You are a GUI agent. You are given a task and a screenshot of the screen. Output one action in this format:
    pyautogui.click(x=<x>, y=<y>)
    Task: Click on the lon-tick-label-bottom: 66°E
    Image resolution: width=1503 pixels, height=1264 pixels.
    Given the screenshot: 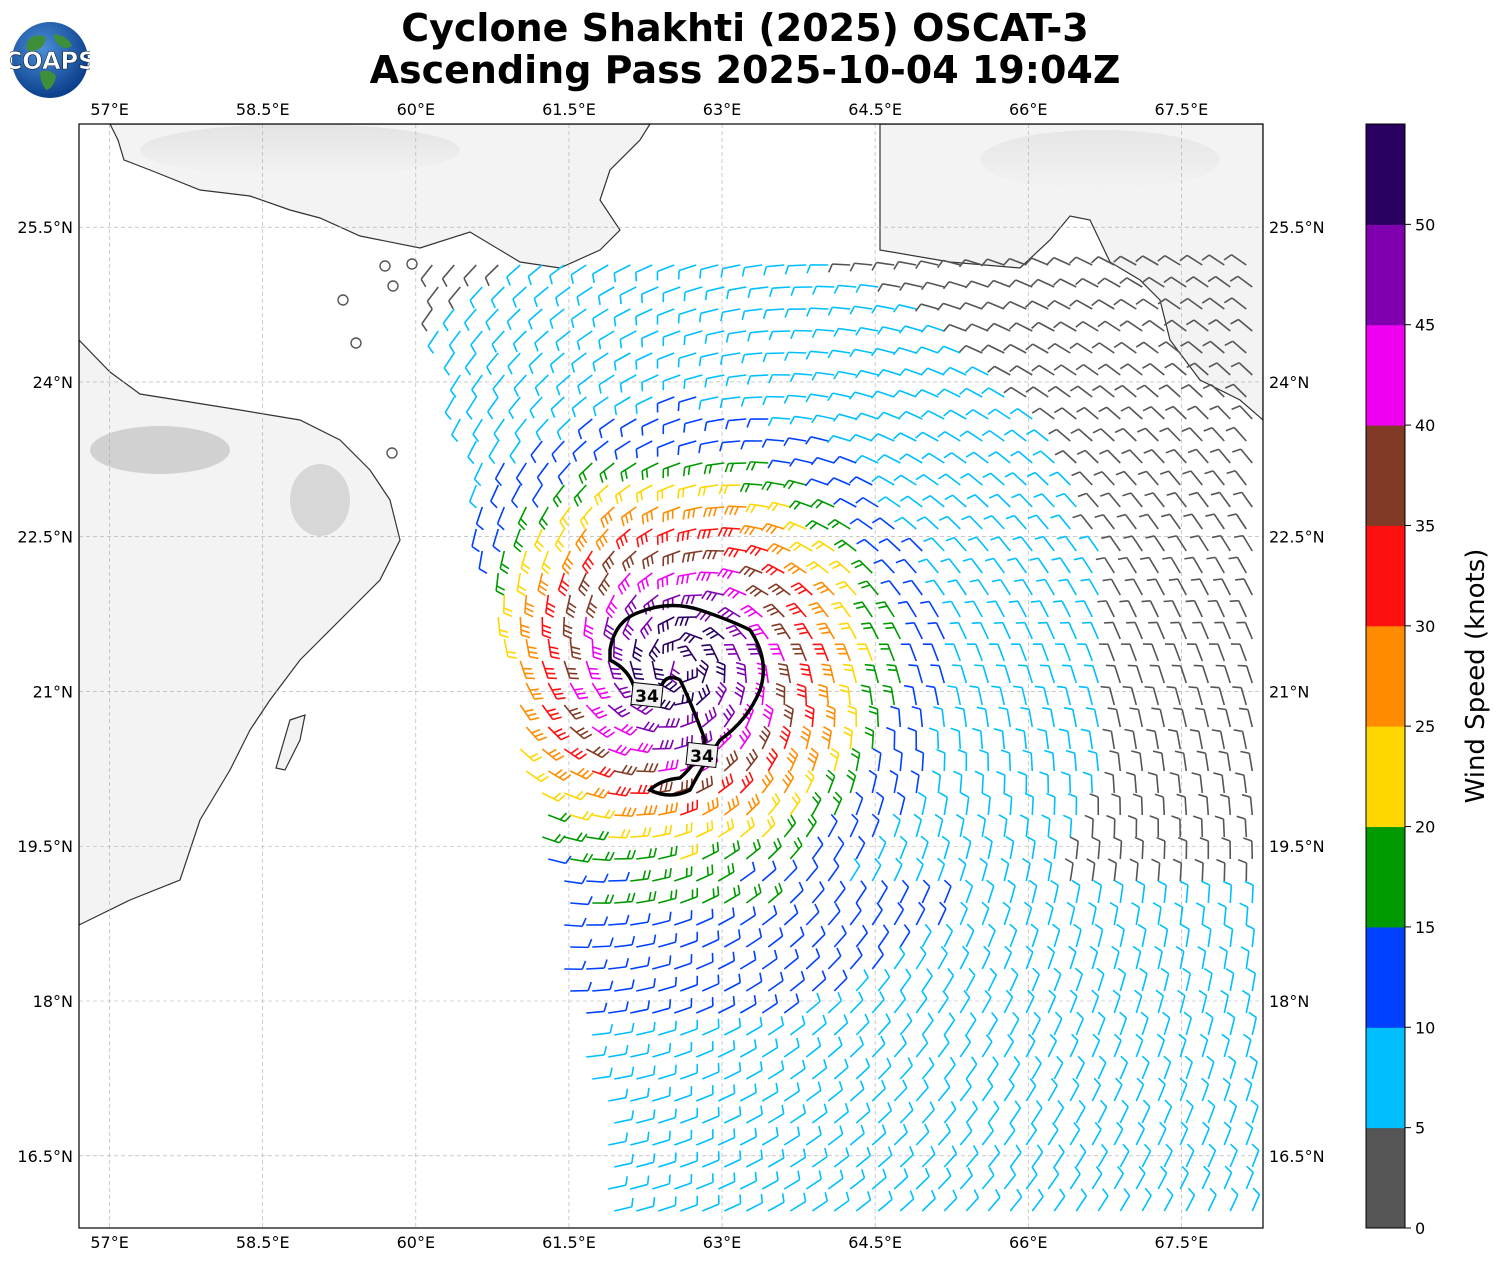 What is the action you would take?
    pyautogui.click(x=1028, y=1242)
    